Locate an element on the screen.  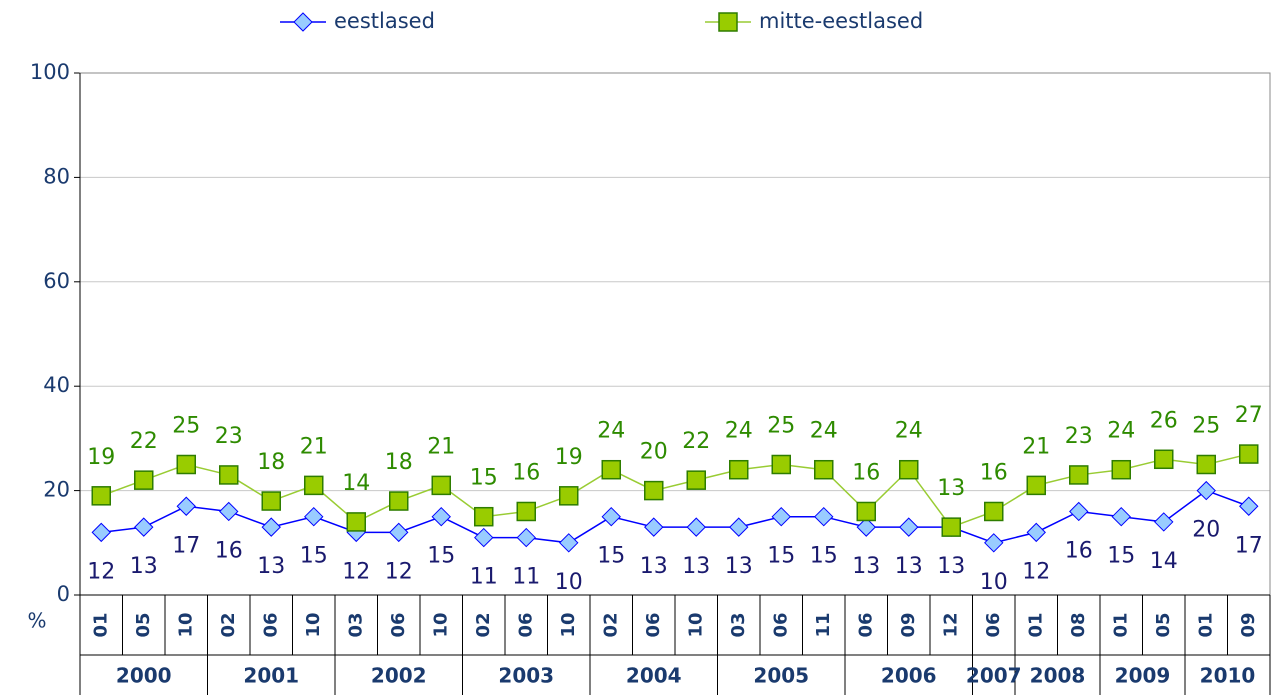
y-tick-label: 20 is located at coordinates (56, 490).